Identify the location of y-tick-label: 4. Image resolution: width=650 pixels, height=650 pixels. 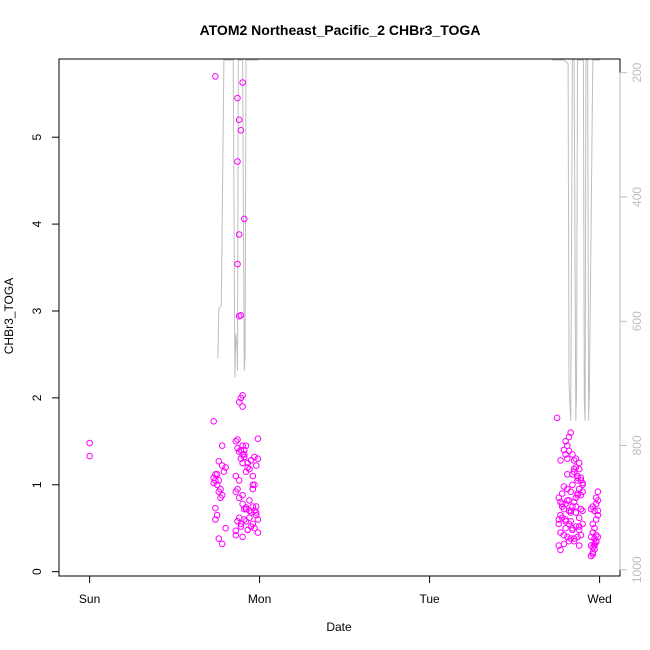
(37, 223).